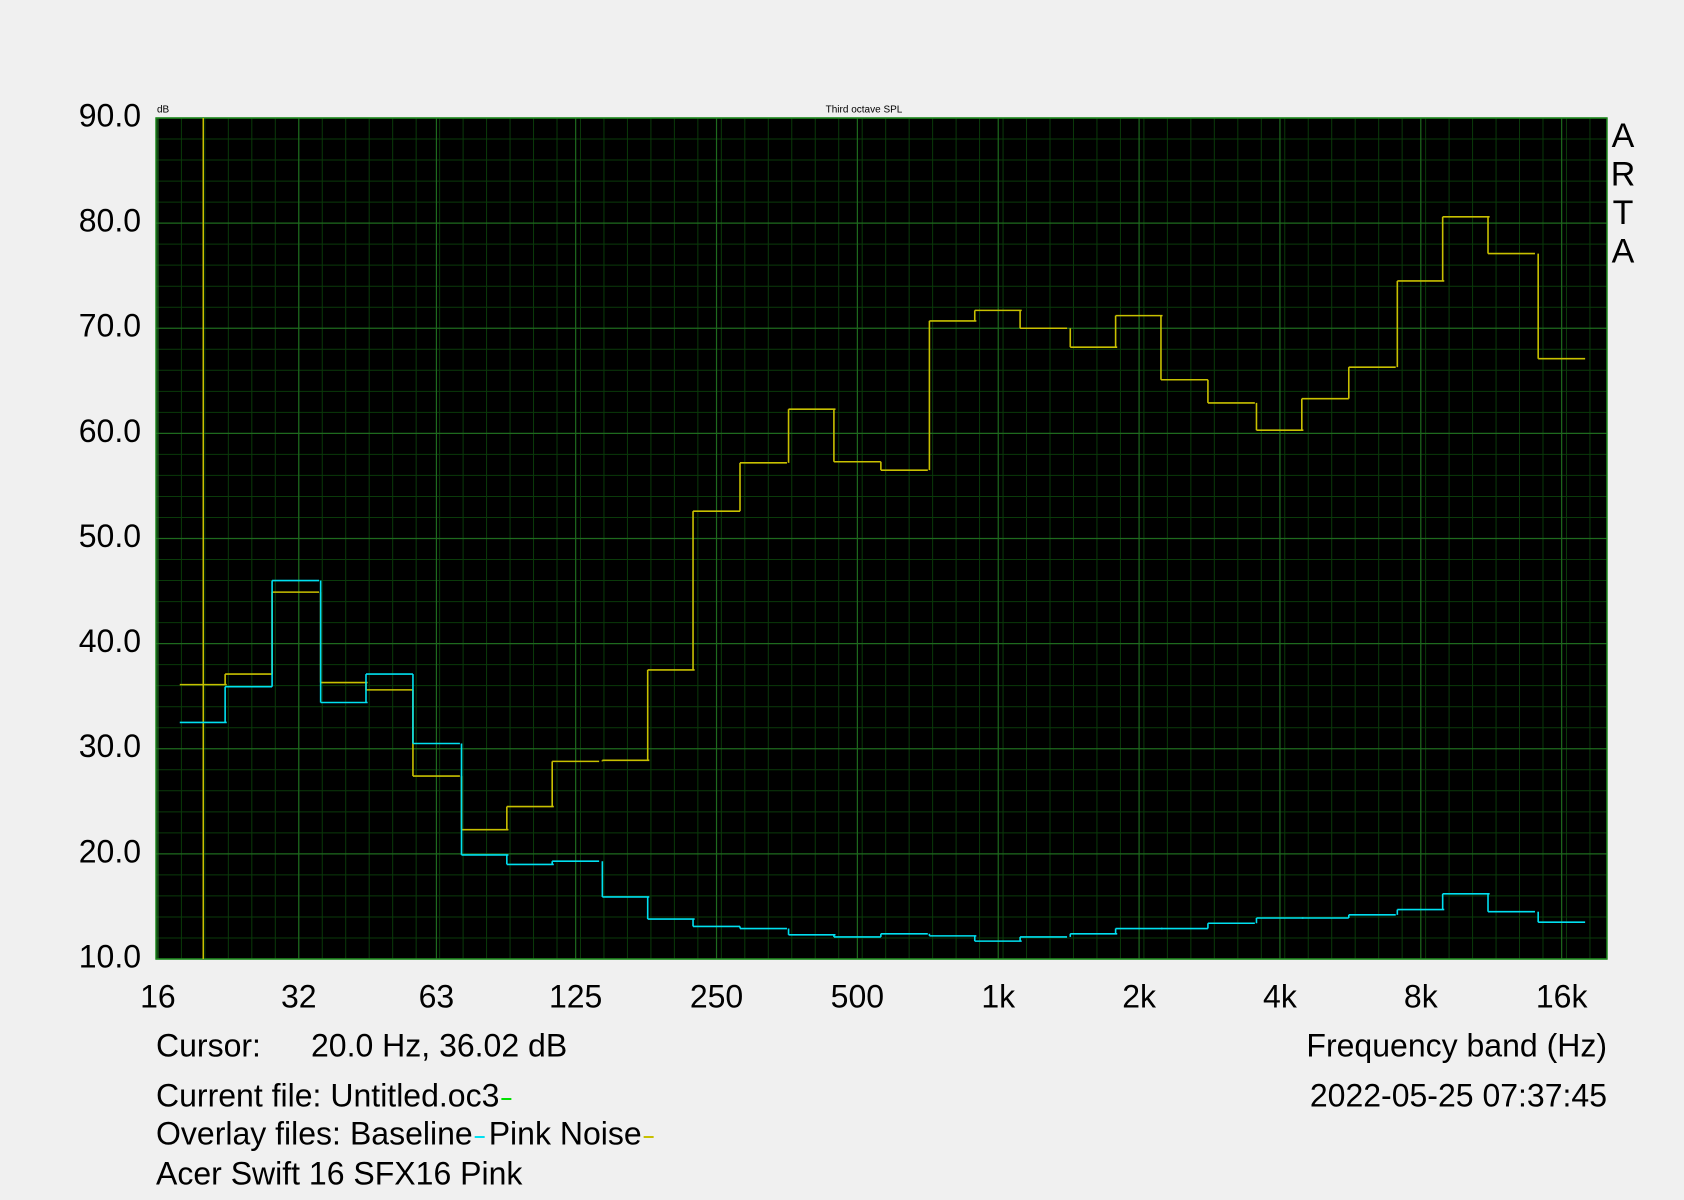  Describe the element at coordinates (248, 1133) in the screenshot. I see `legend-label: Overlay files:` at that location.